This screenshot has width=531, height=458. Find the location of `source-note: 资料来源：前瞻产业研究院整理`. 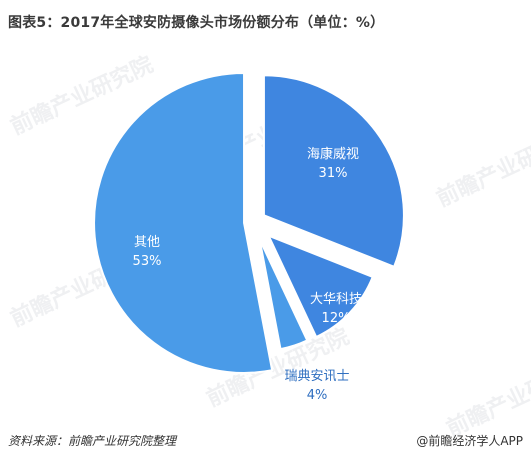

source-note: 资料来源：前瞻产业研究院整理 is located at coordinates (92, 441).